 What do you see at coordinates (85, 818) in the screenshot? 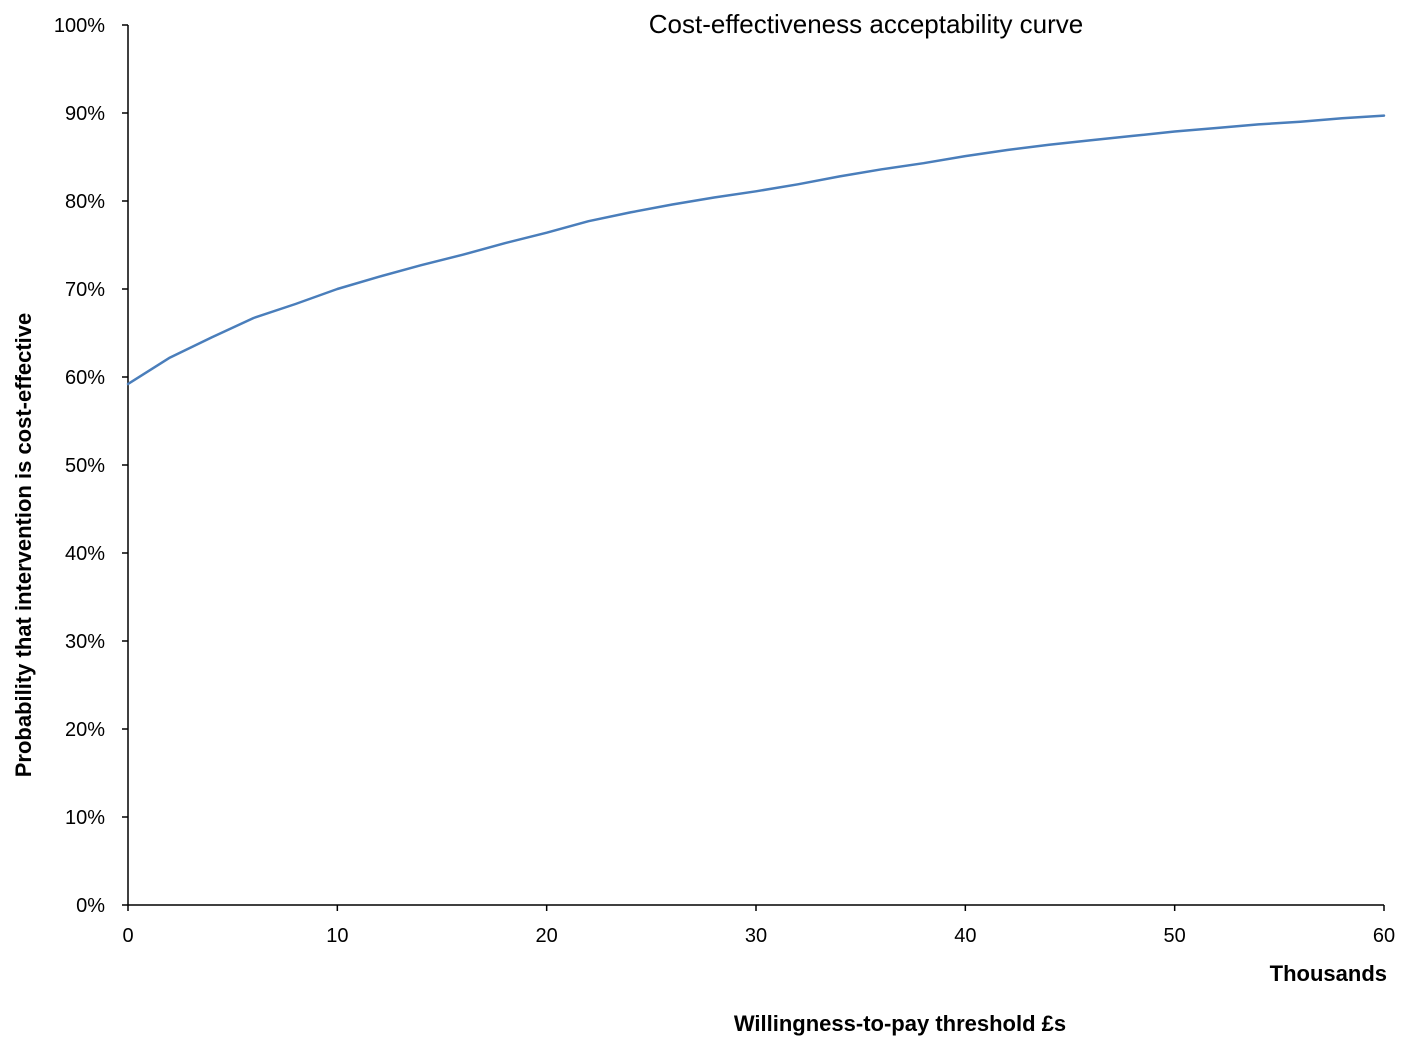
I see `y-tick-label: 10%` at bounding box center [85, 818].